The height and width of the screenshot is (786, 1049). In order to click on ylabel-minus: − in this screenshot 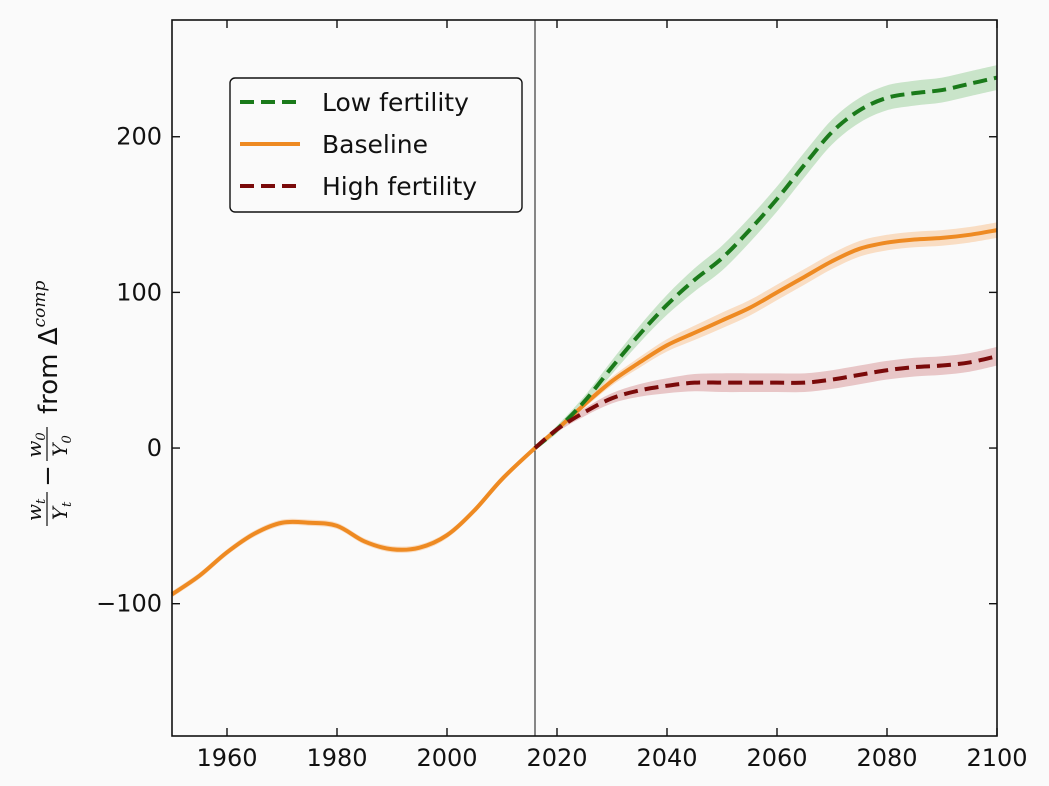, I will do `click(48, 476)`.